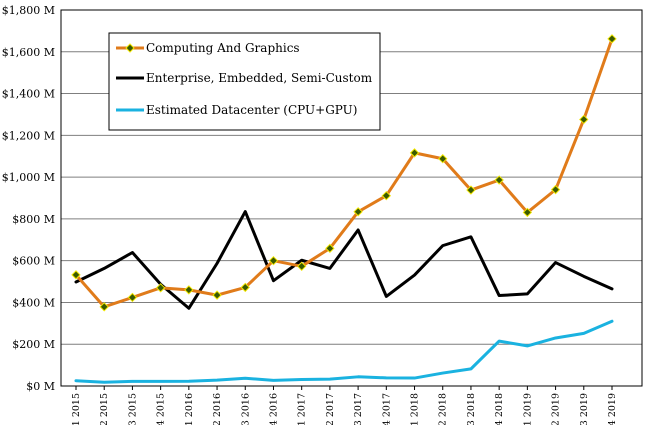  Describe the element at coordinates (33, 219) in the screenshot. I see `y-tick-label: $800 M` at that location.